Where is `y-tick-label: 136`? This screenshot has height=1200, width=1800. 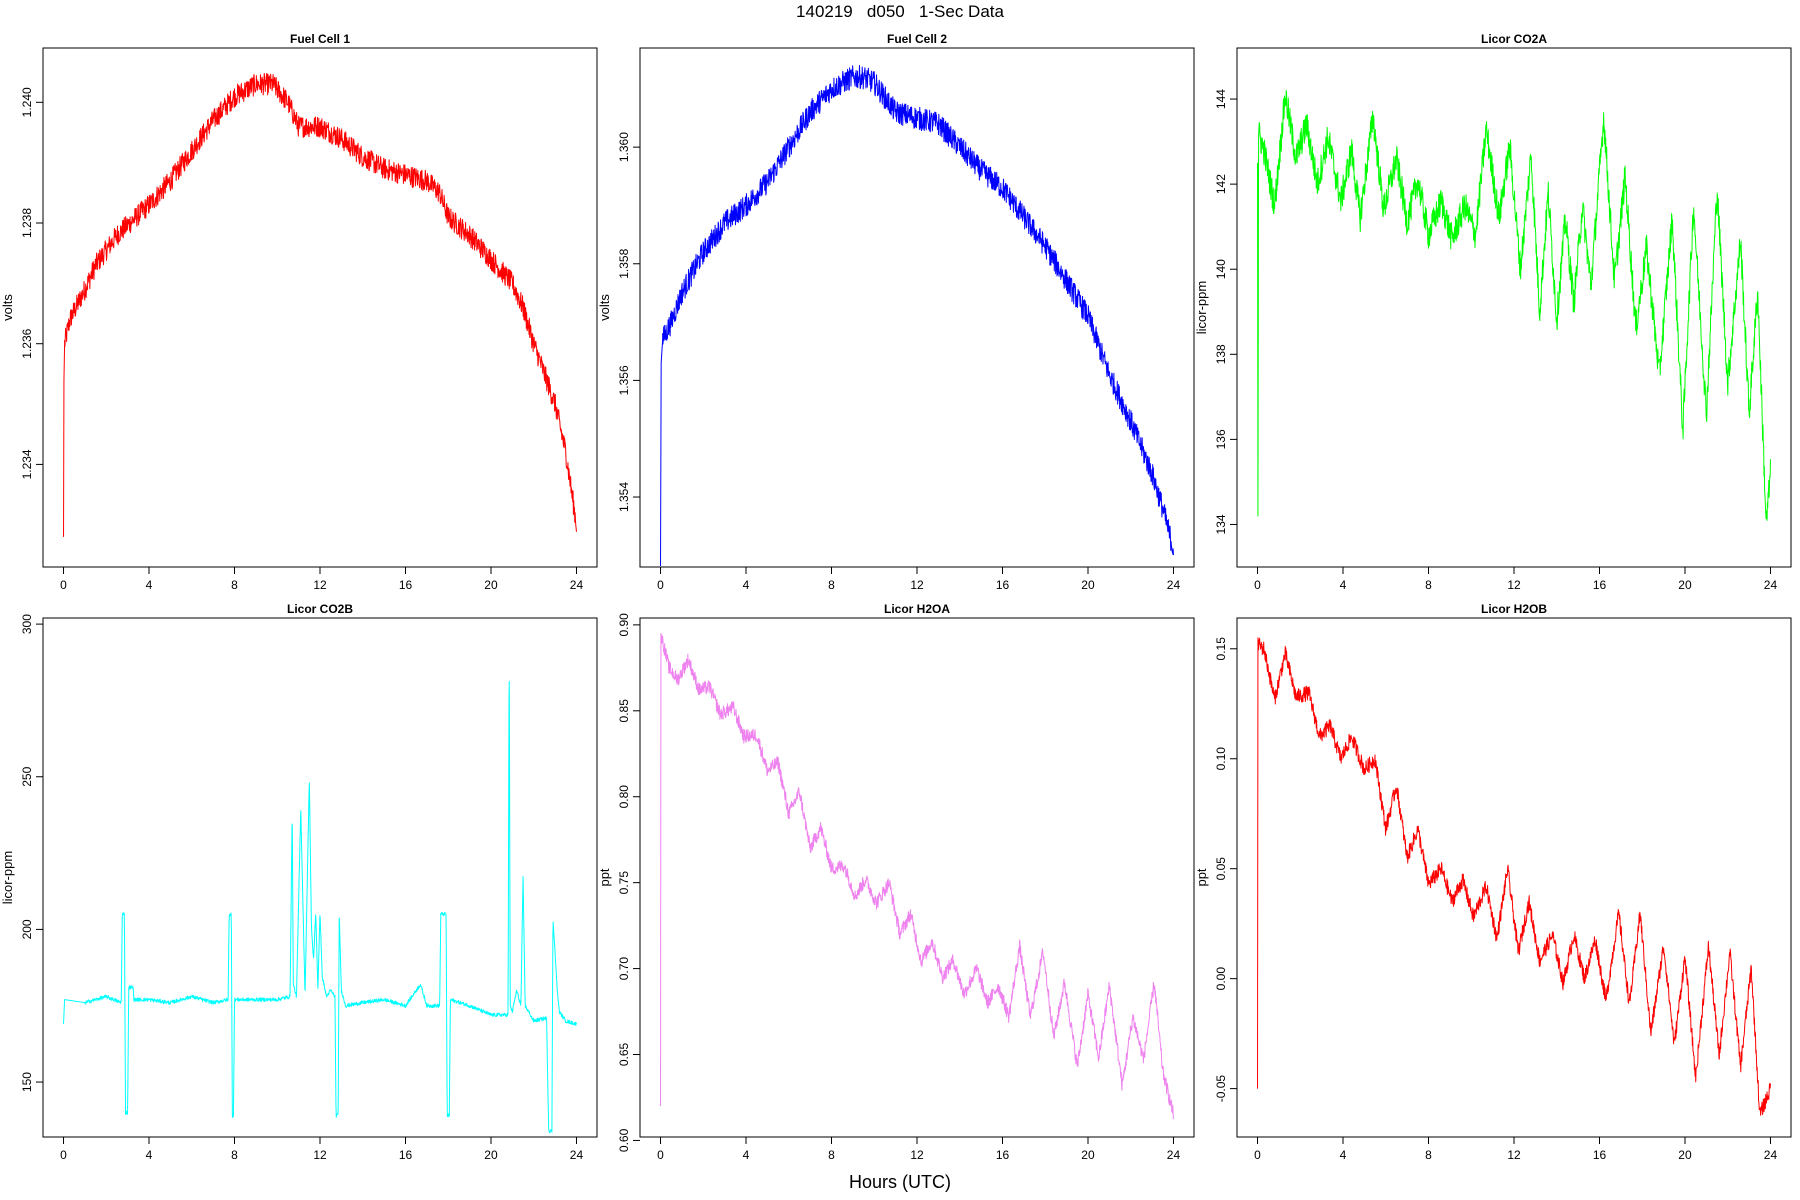
y-tick-label: 136 is located at coordinates (1221, 439).